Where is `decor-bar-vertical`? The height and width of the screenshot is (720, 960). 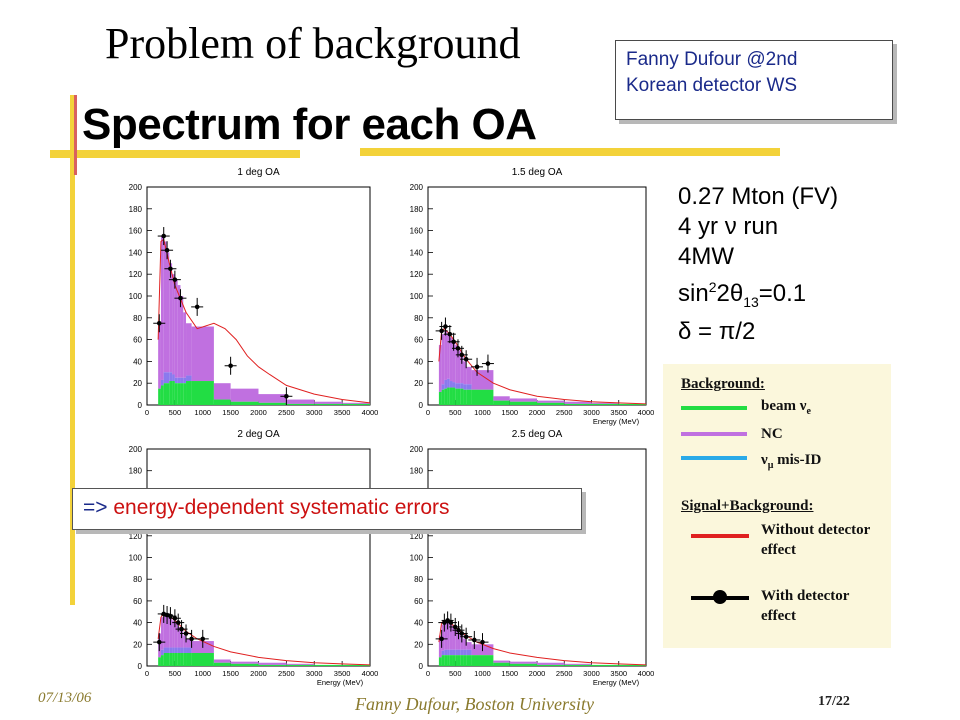
decor-bar-vertical is located at coordinates (72, 350).